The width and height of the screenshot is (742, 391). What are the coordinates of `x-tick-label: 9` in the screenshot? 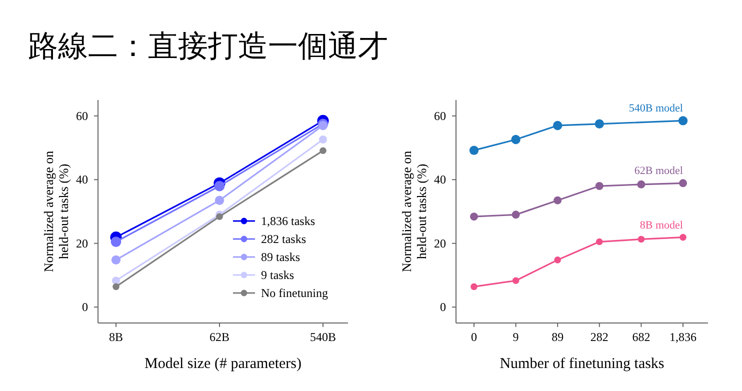 It's located at (515, 337).